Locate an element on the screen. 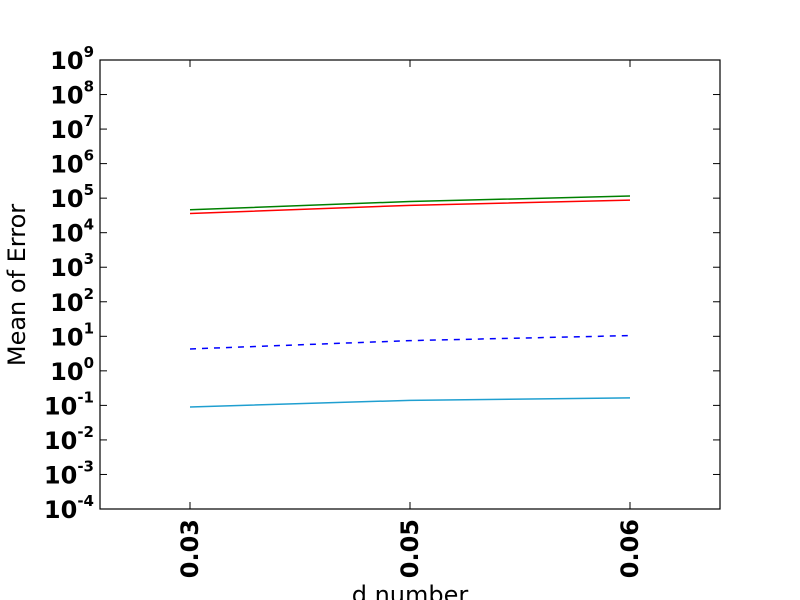  y-tick-label: 10⁻⁴ is located at coordinates (69, 508).